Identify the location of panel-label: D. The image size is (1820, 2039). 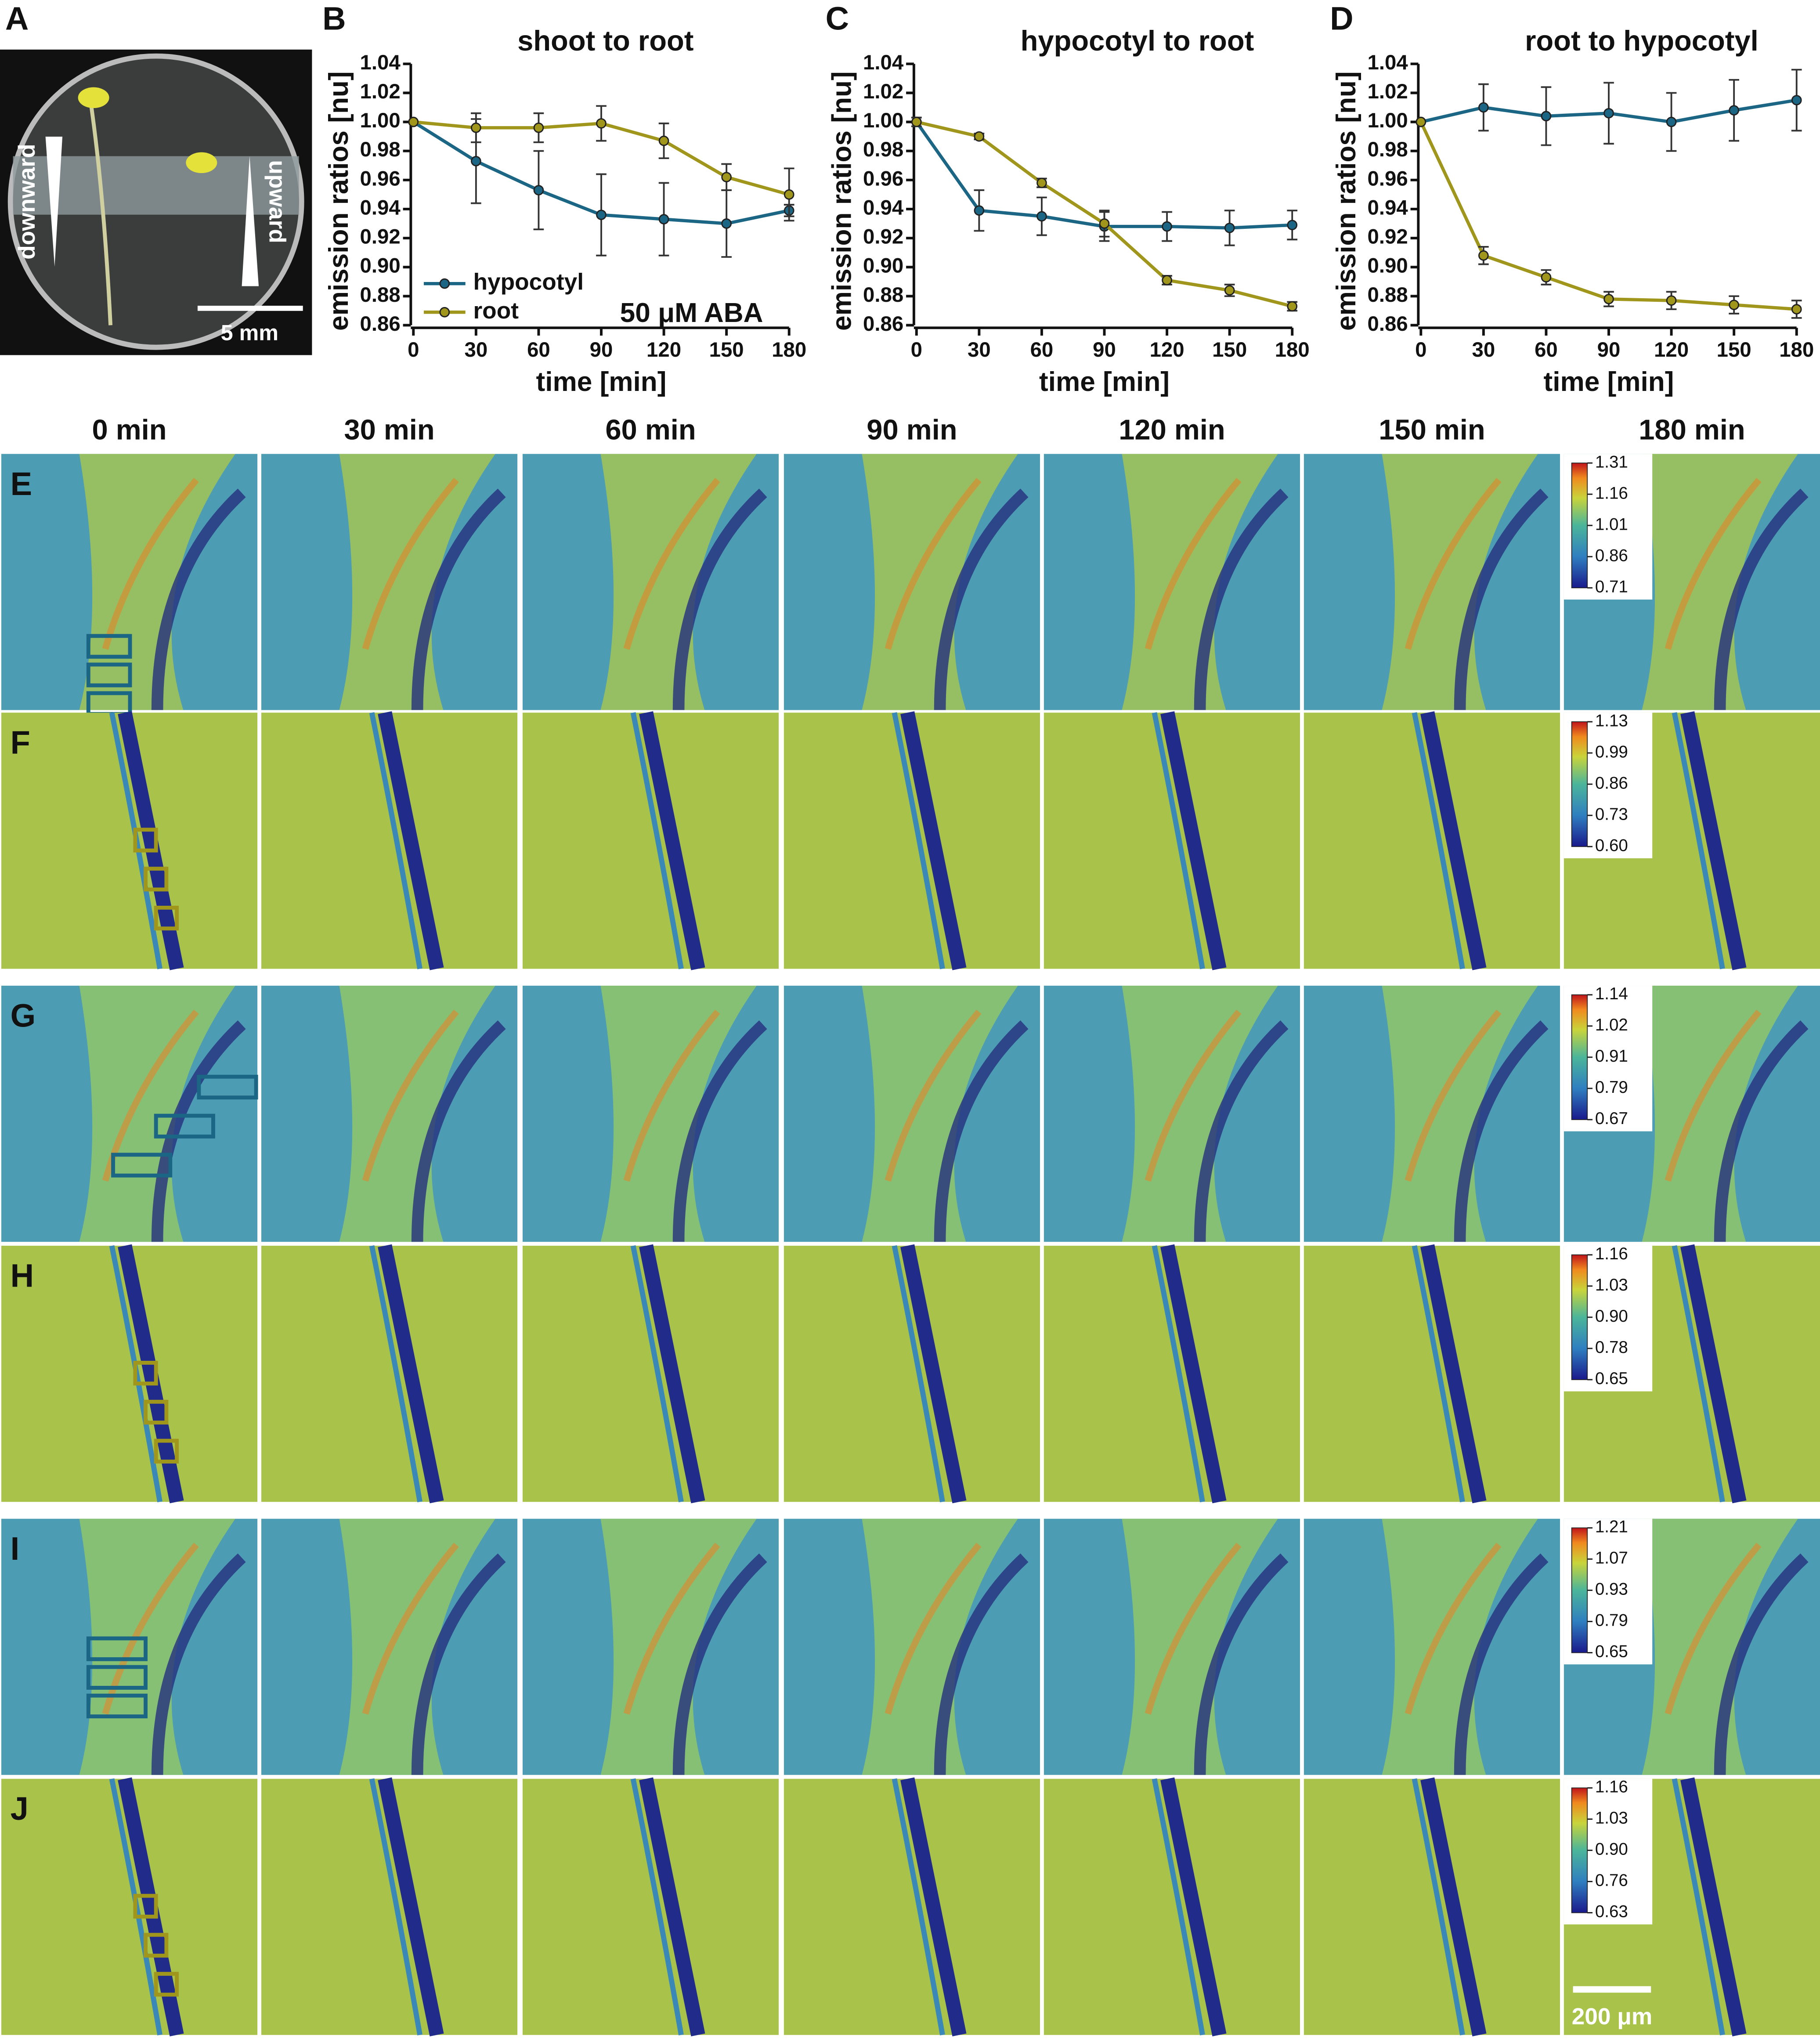
(1341, 18).